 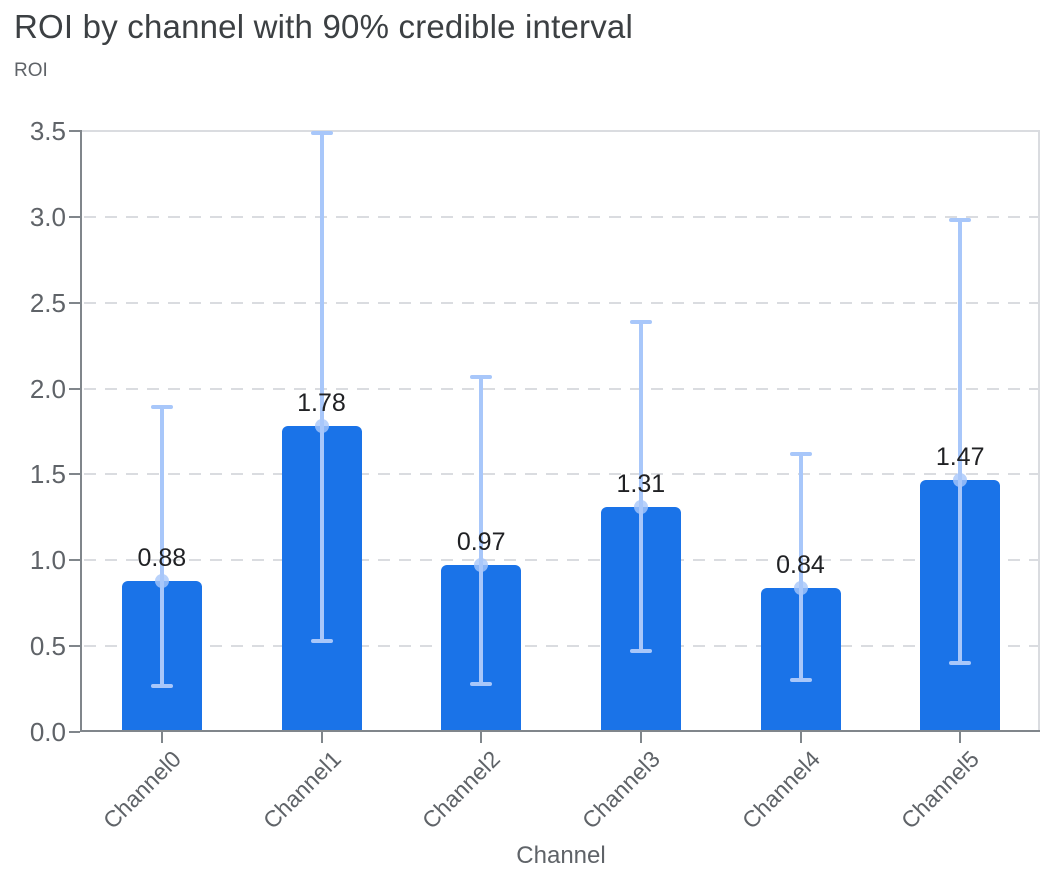 I want to click on y-tick-label: 0.0, so click(x=47, y=732).